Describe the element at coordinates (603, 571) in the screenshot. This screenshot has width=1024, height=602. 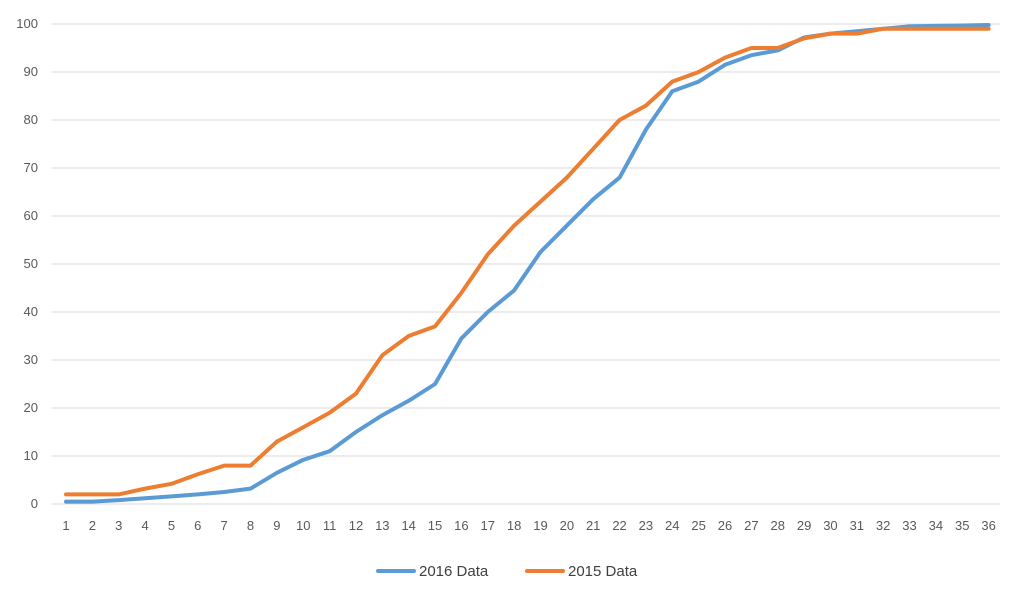
I see `legend-label-2015-data: 2015 Data` at that location.